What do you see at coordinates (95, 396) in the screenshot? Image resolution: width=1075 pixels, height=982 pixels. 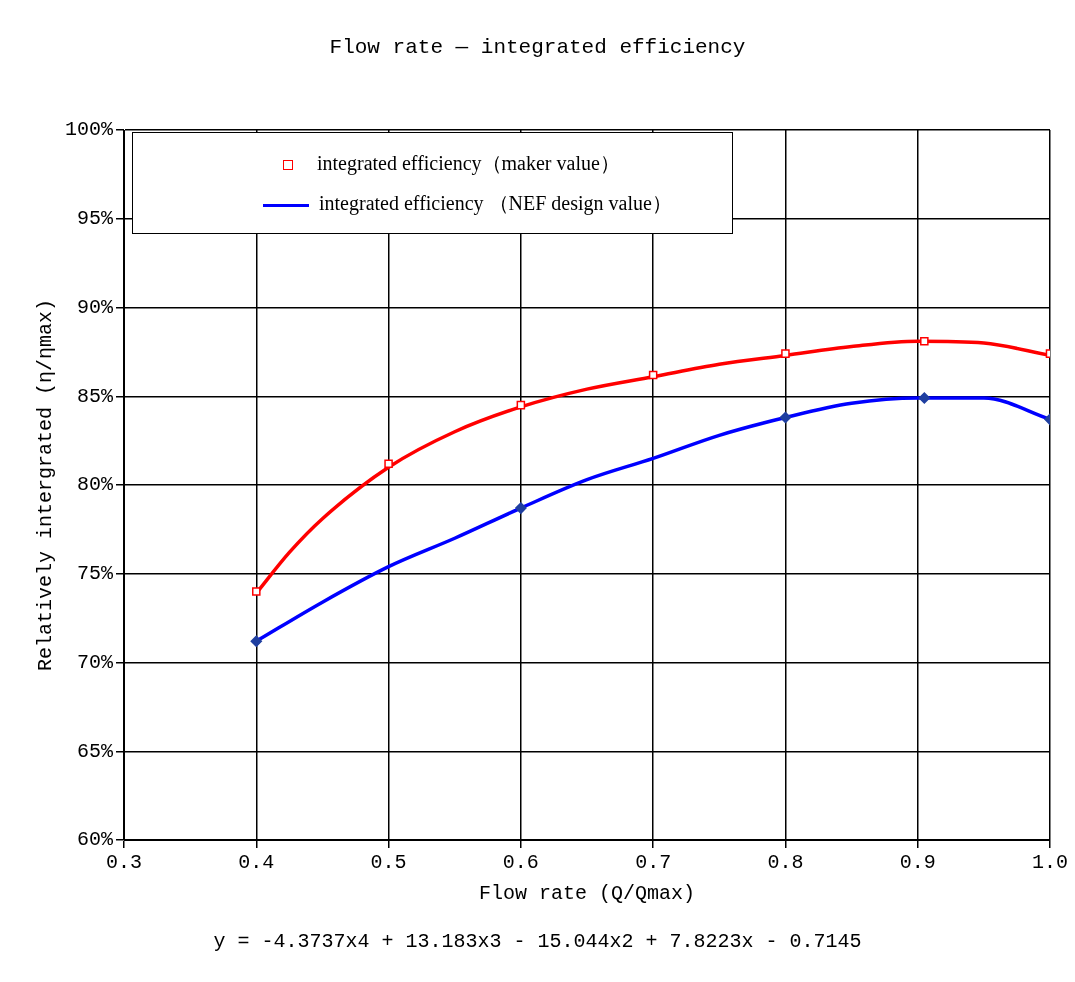 I see `y-tick-label: 85%` at bounding box center [95, 396].